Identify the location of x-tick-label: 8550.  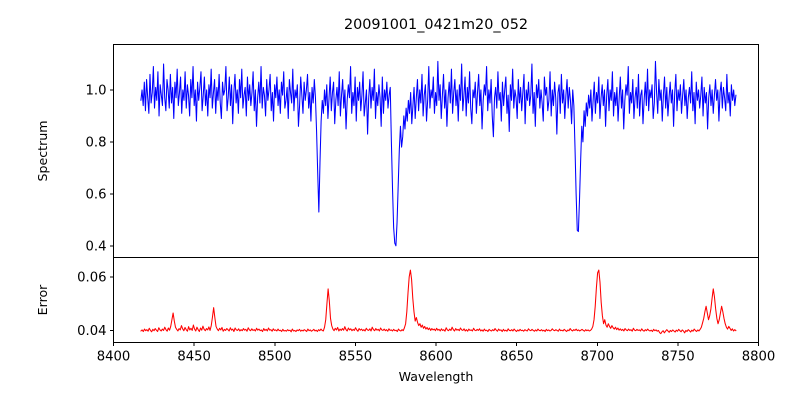
(356, 357).